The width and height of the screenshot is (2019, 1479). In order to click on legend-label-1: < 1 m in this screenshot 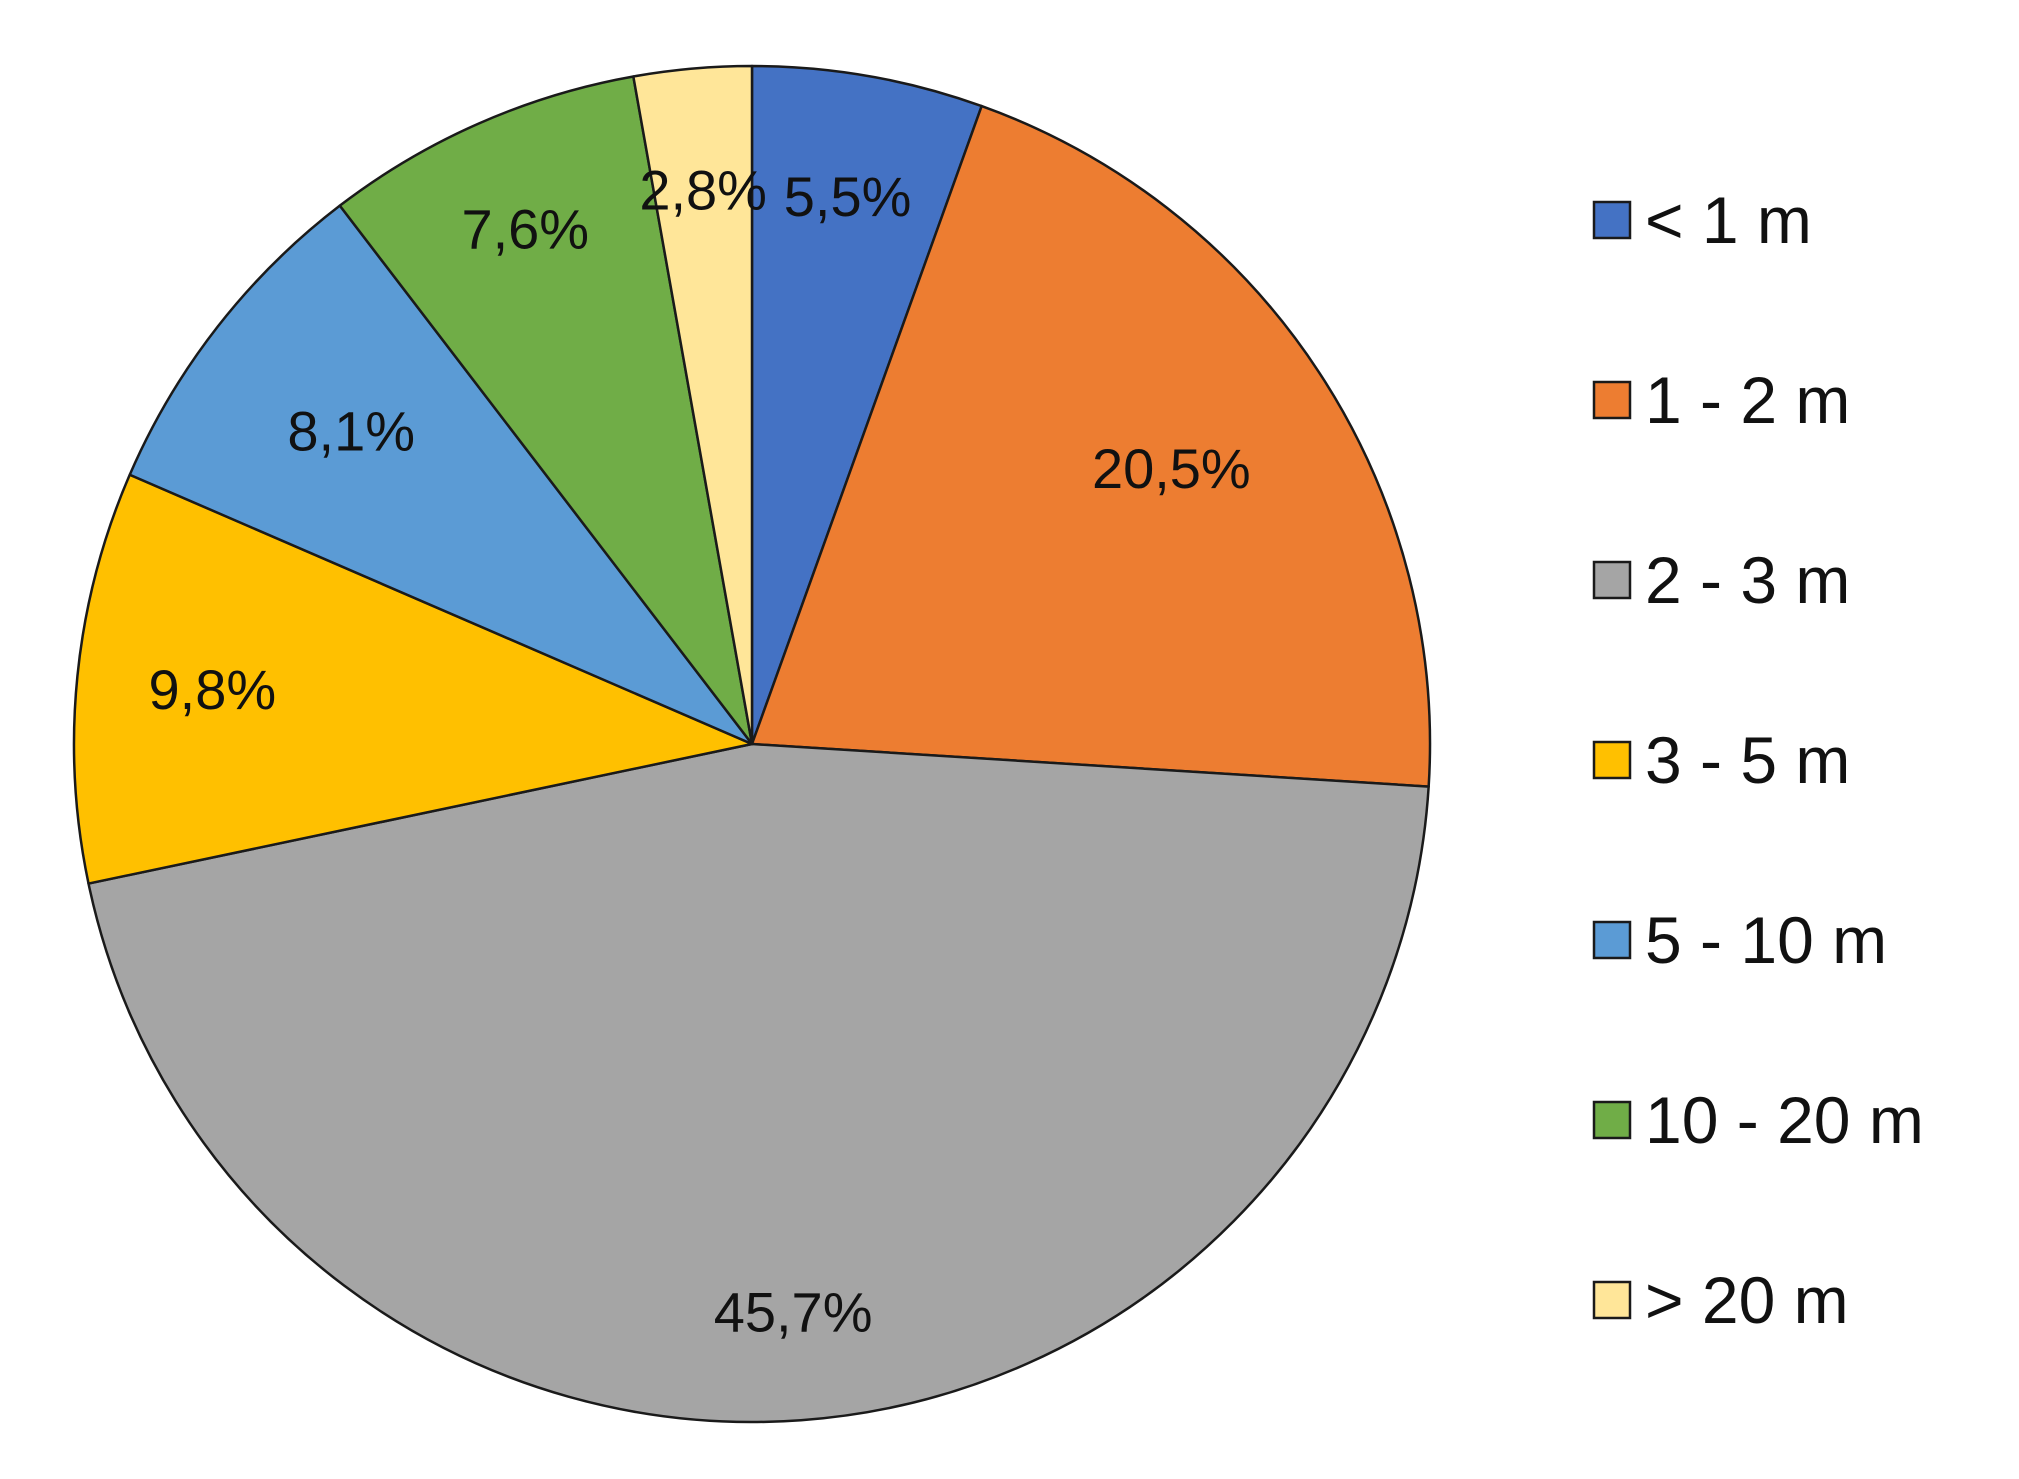, I will do `click(1728, 220)`.